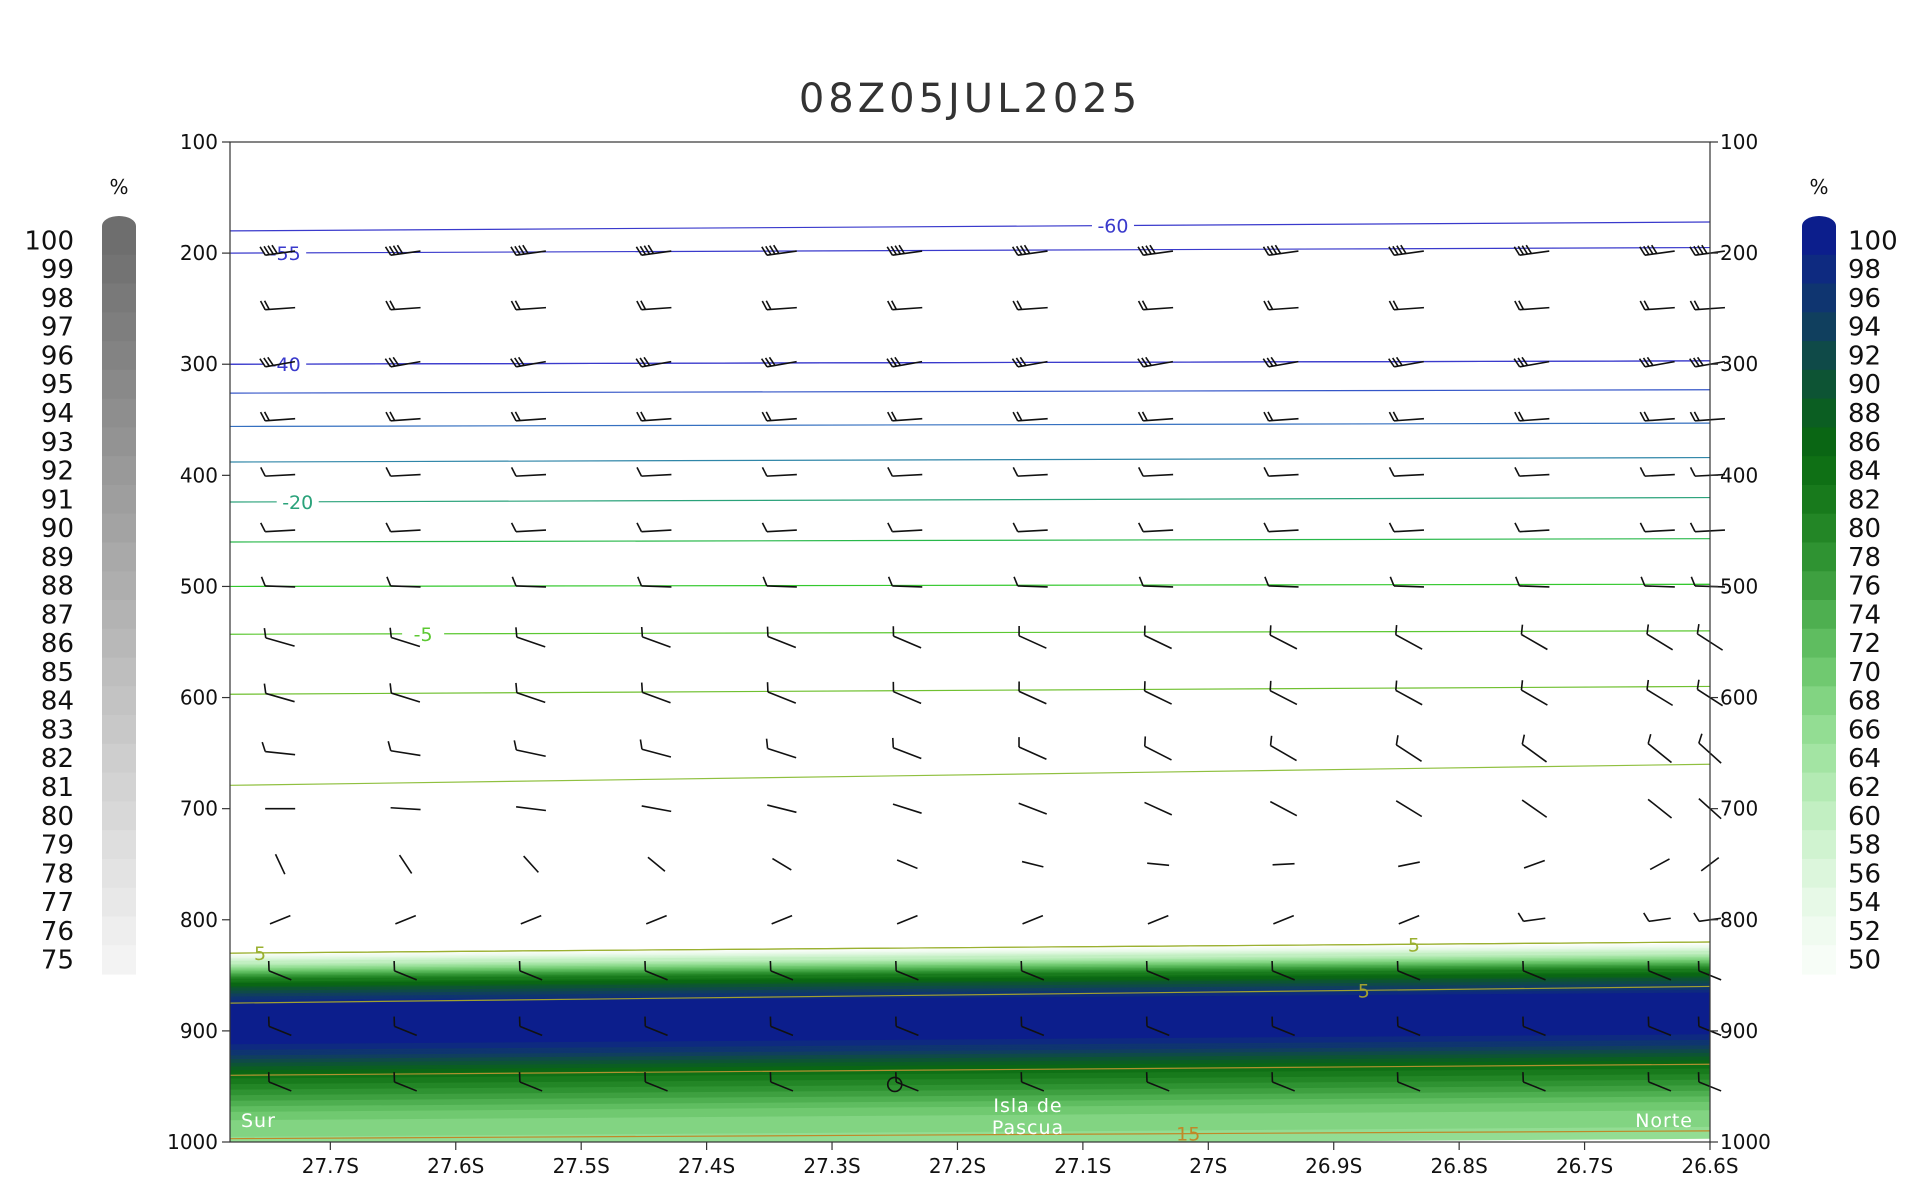 This screenshot has height=1200, width=1920. What do you see at coordinates (1864, 356) in the screenshot?
I see `colorbar-label: 92` at bounding box center [1864, 356].